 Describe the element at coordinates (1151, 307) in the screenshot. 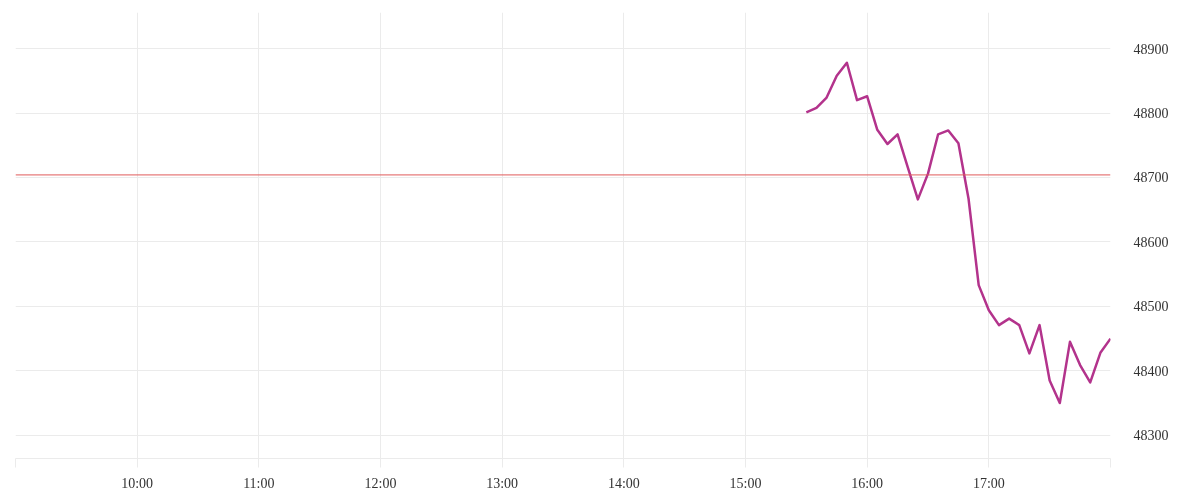

I see `y-tick-label: 48500` at that location.